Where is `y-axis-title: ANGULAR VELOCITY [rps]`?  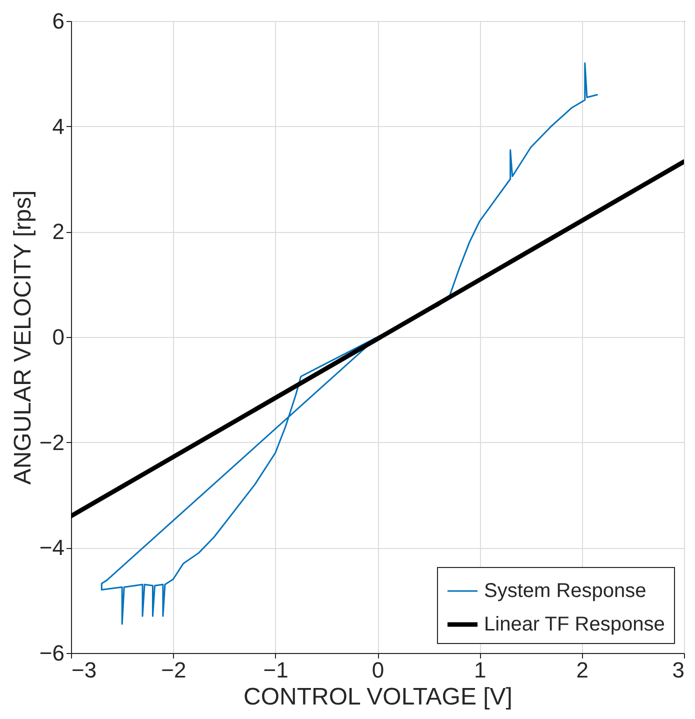
y-axis-title: ANGULAR VELOCITY [rps] is located at coordinates (22, 337).